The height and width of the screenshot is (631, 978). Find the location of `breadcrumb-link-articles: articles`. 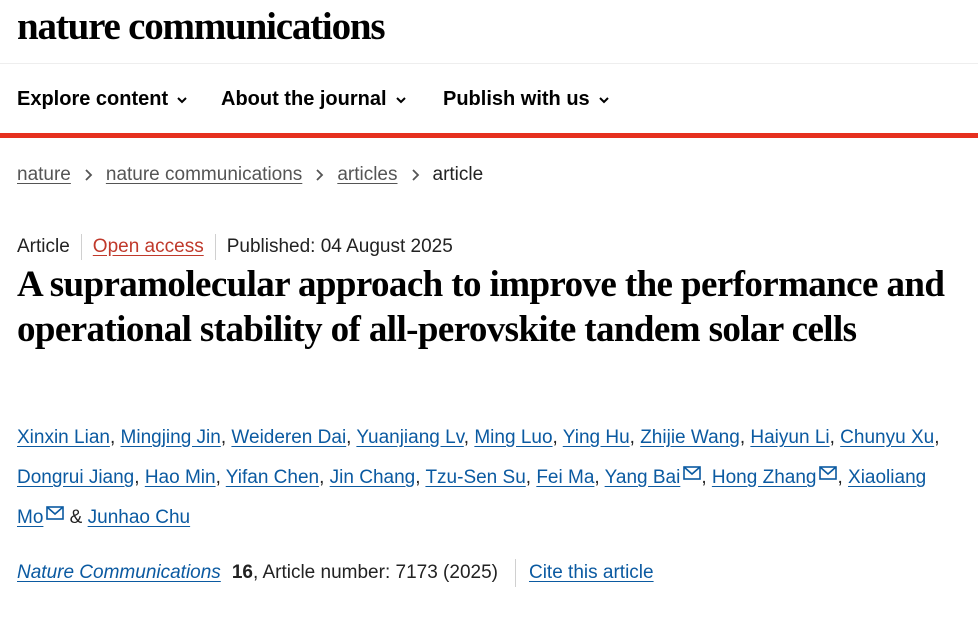

breadcrumb-link-articles: articles is located at coordinates (367, 174).